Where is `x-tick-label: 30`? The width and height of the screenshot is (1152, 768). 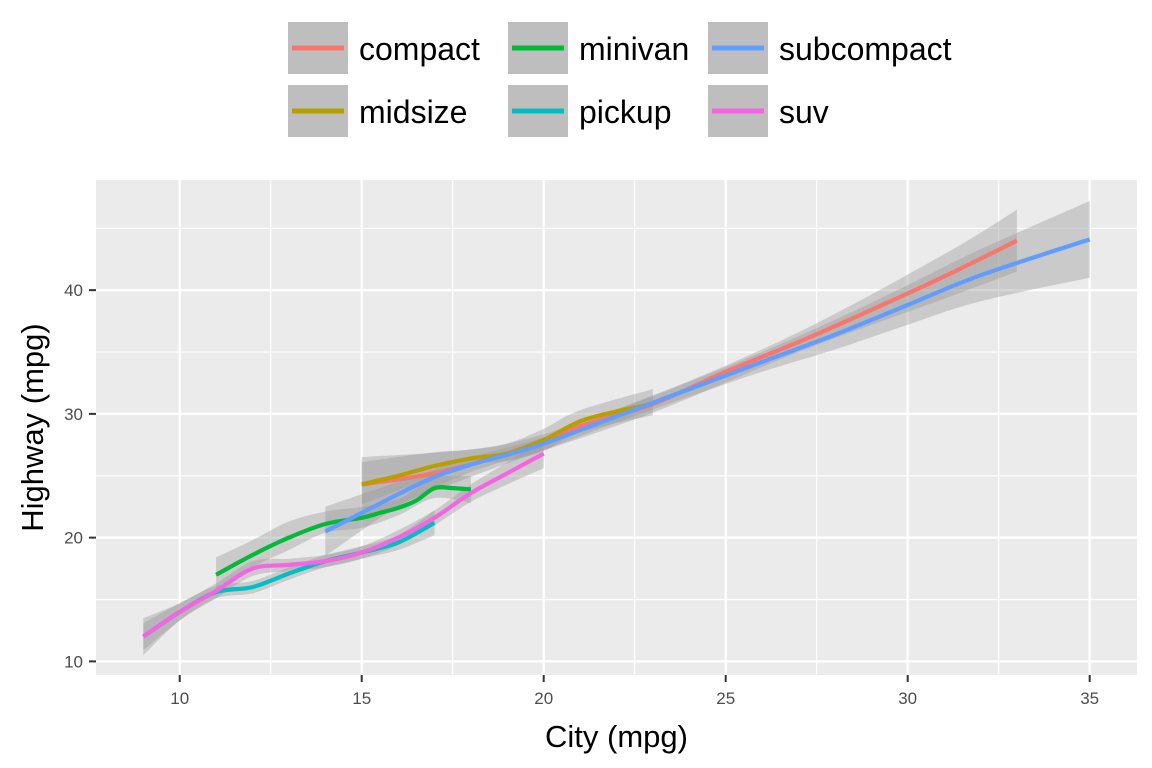
x-tick-label: 30 is located at coordinates (907, 698).